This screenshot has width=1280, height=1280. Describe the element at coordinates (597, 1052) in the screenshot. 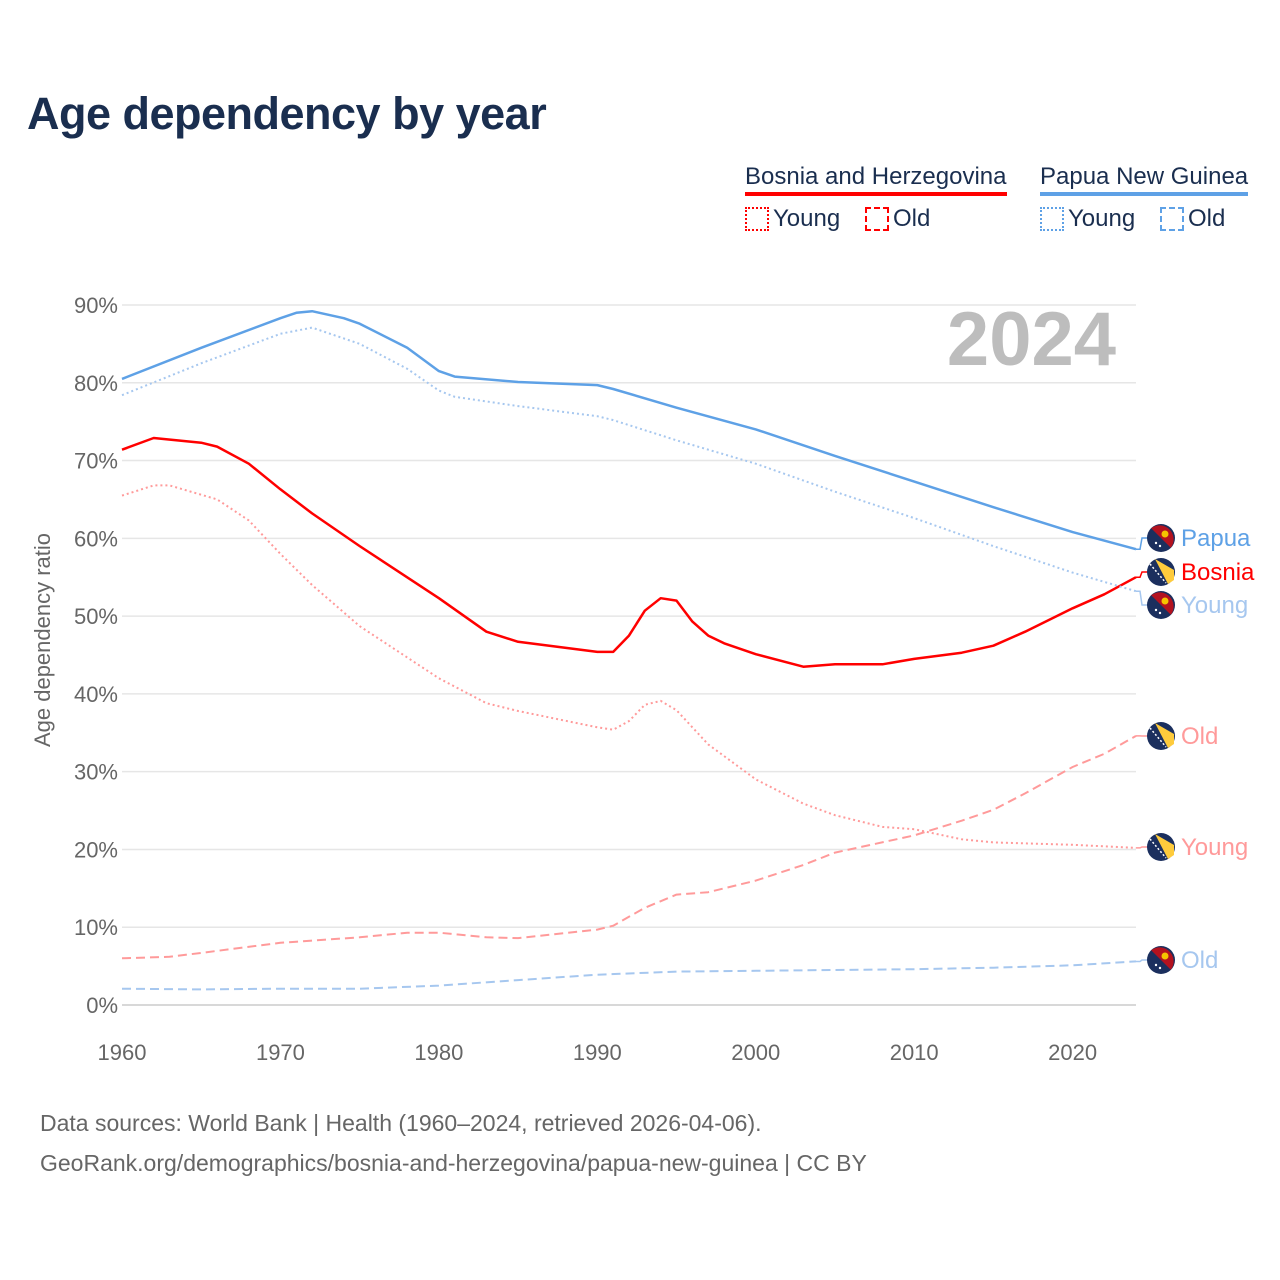

I see `x-tick-label: 1990` at that location.